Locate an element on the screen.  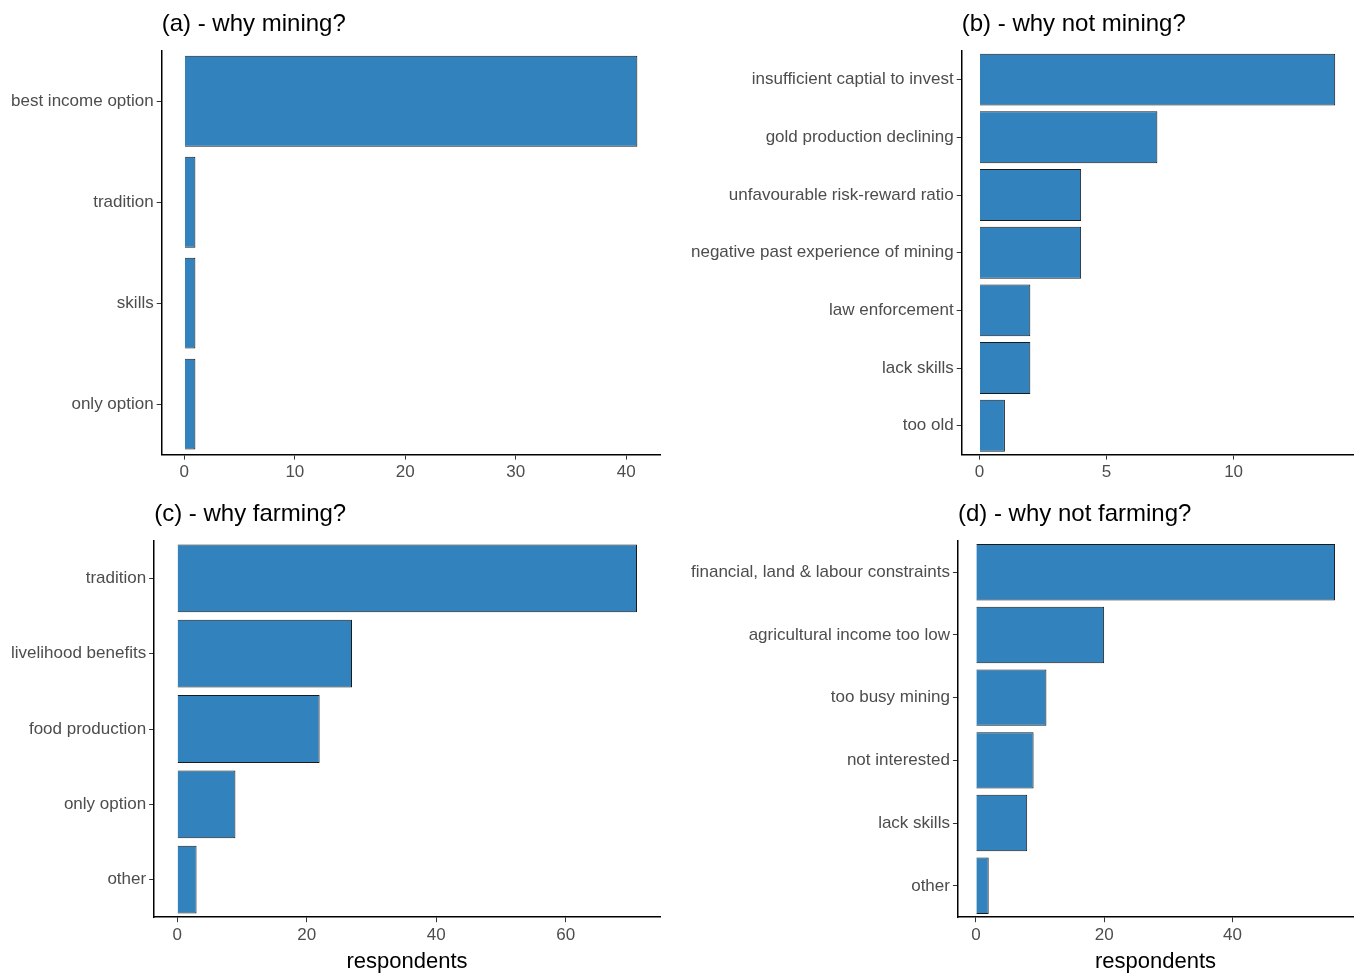
y-tick-label: livelihood benefits is located at coordinates (78, 653).